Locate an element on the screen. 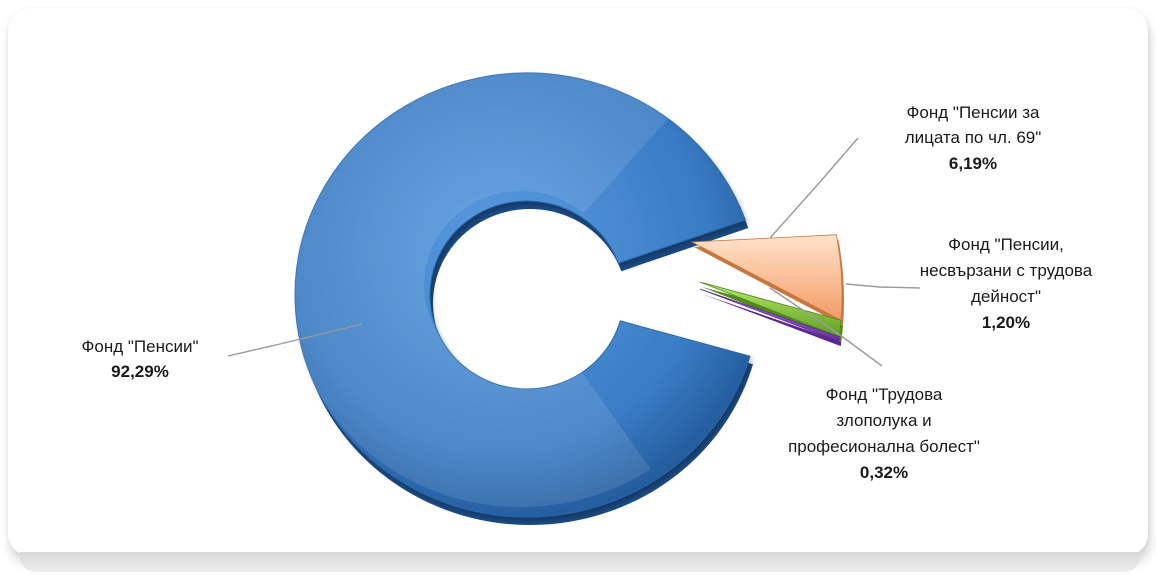  leader-line-art69 is located at coordinates (814, 188).